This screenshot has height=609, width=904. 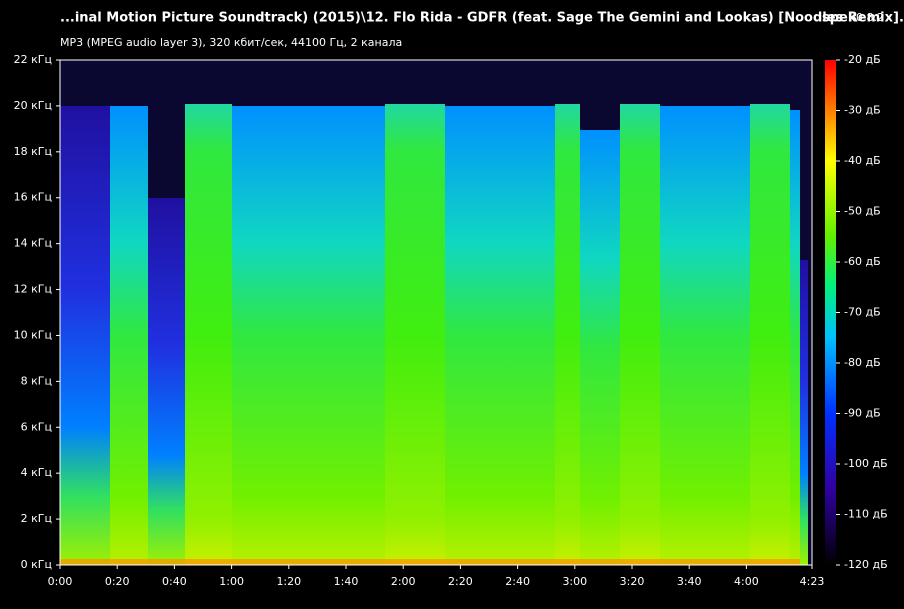 What do you see at coordinates (36, 518) in the screenshot?
I see `frequency-tick-label: 2 кГц` at bounding box center [36, 518].